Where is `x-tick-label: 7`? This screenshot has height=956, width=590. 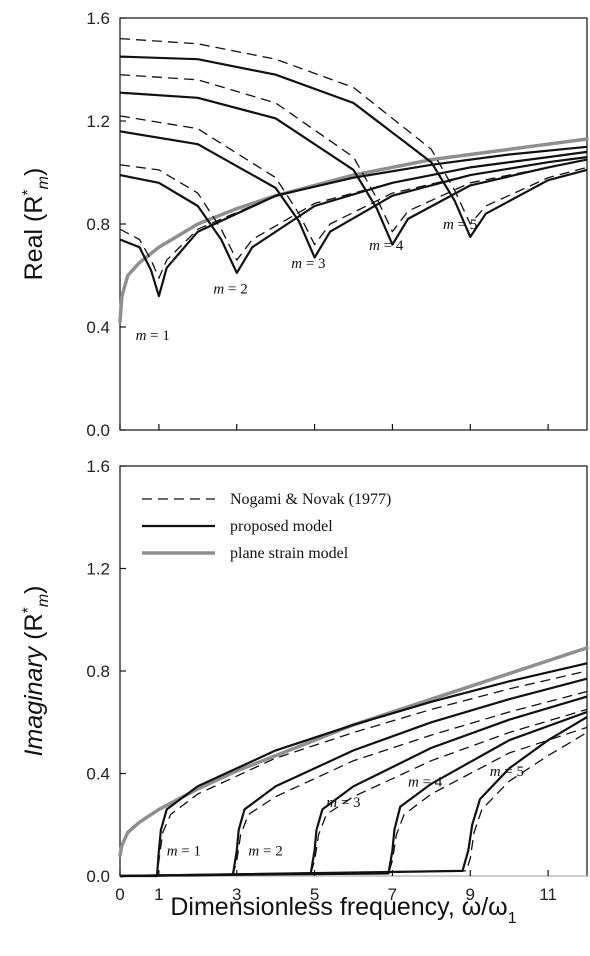
x-tick-label: 7 is located at coordinates (392, 894).